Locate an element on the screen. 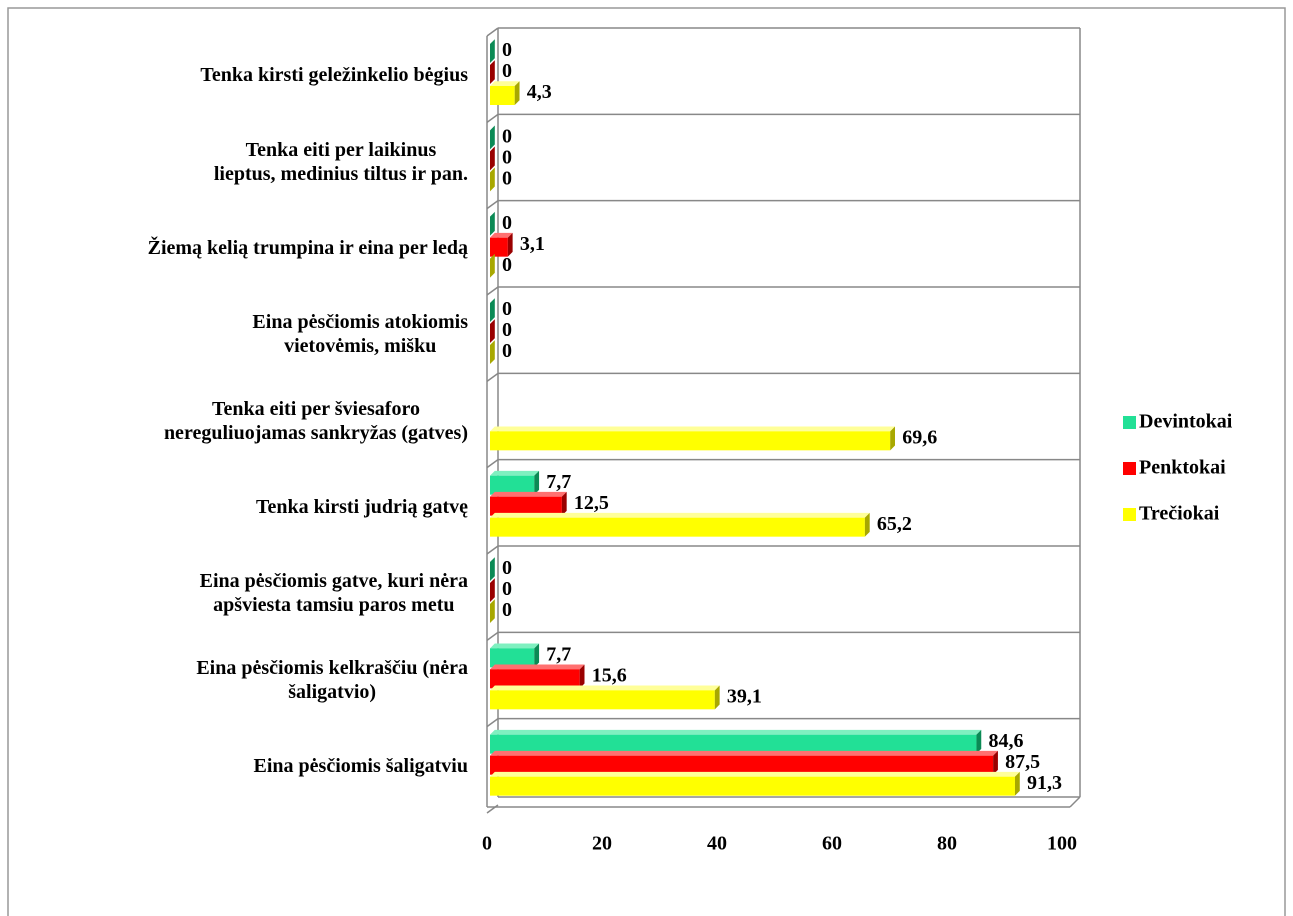  x-tick-label: 20 is located at coordinates (602, 844).